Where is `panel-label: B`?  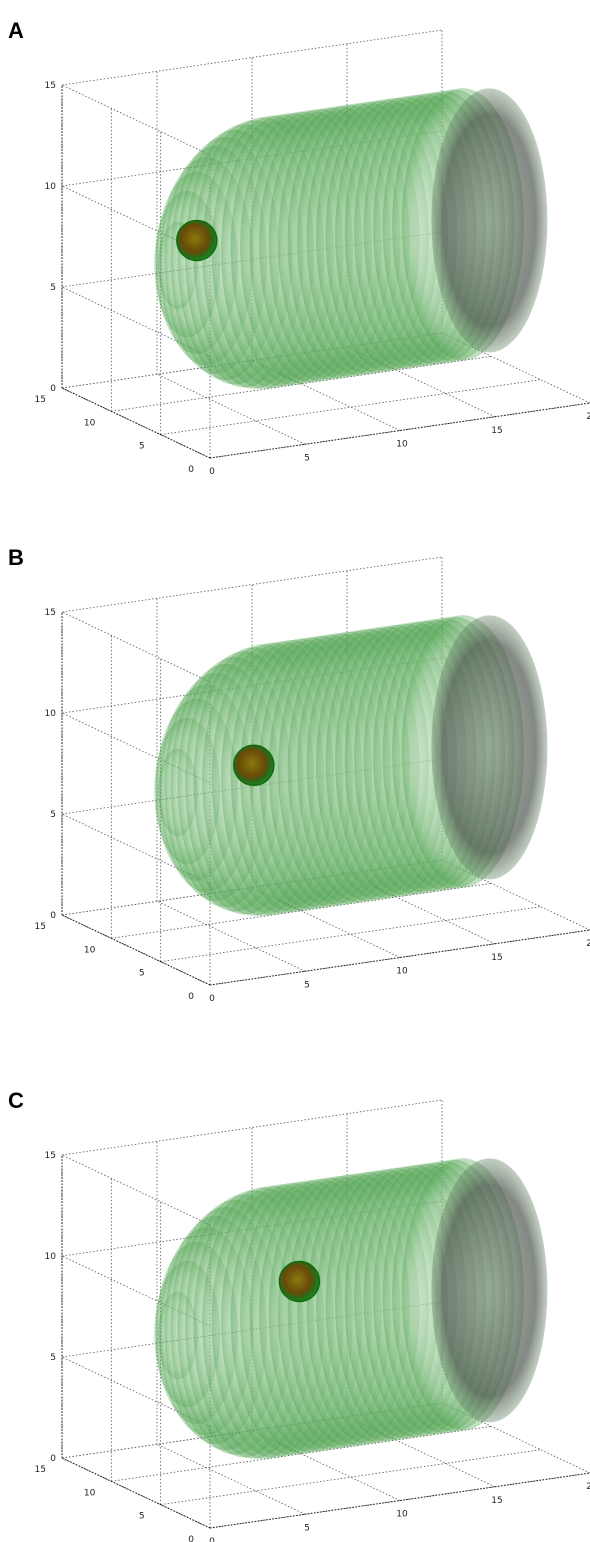
panel-label: B is located at coordinates (16, 557).